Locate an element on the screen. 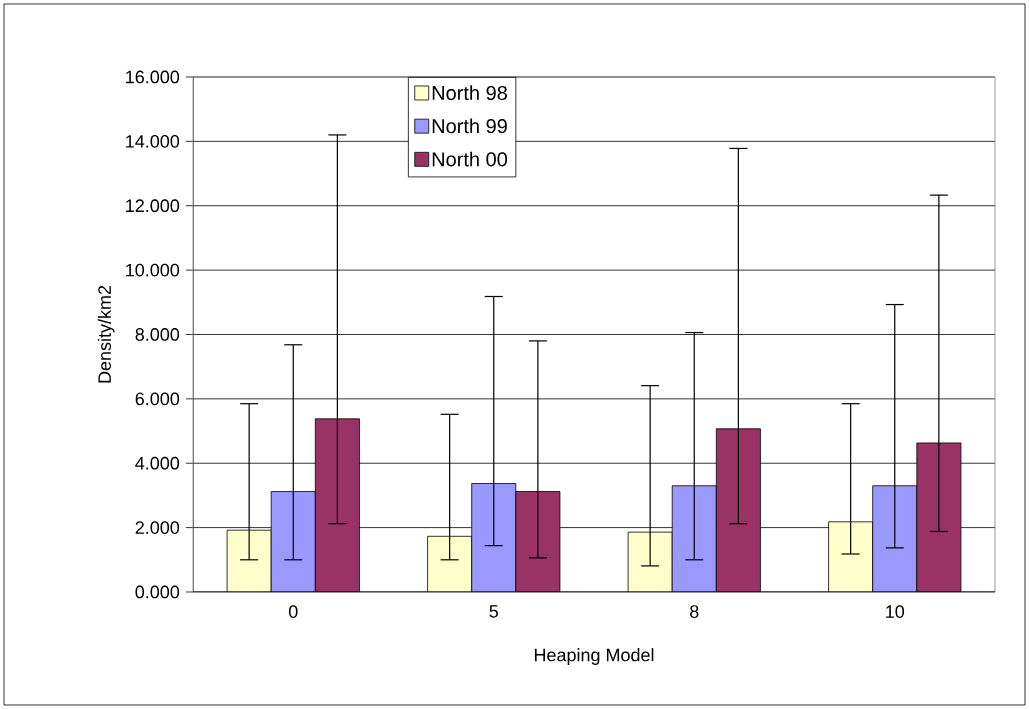 The width and height of the screenshot is (1029, 709). x-tick-label: 5 is located at coordinates (493, 611).